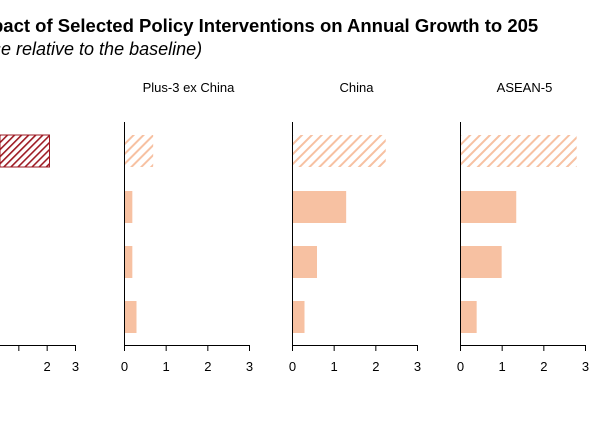  I want to click on panel-title: Plus-3 ex China, so click(189, 87).